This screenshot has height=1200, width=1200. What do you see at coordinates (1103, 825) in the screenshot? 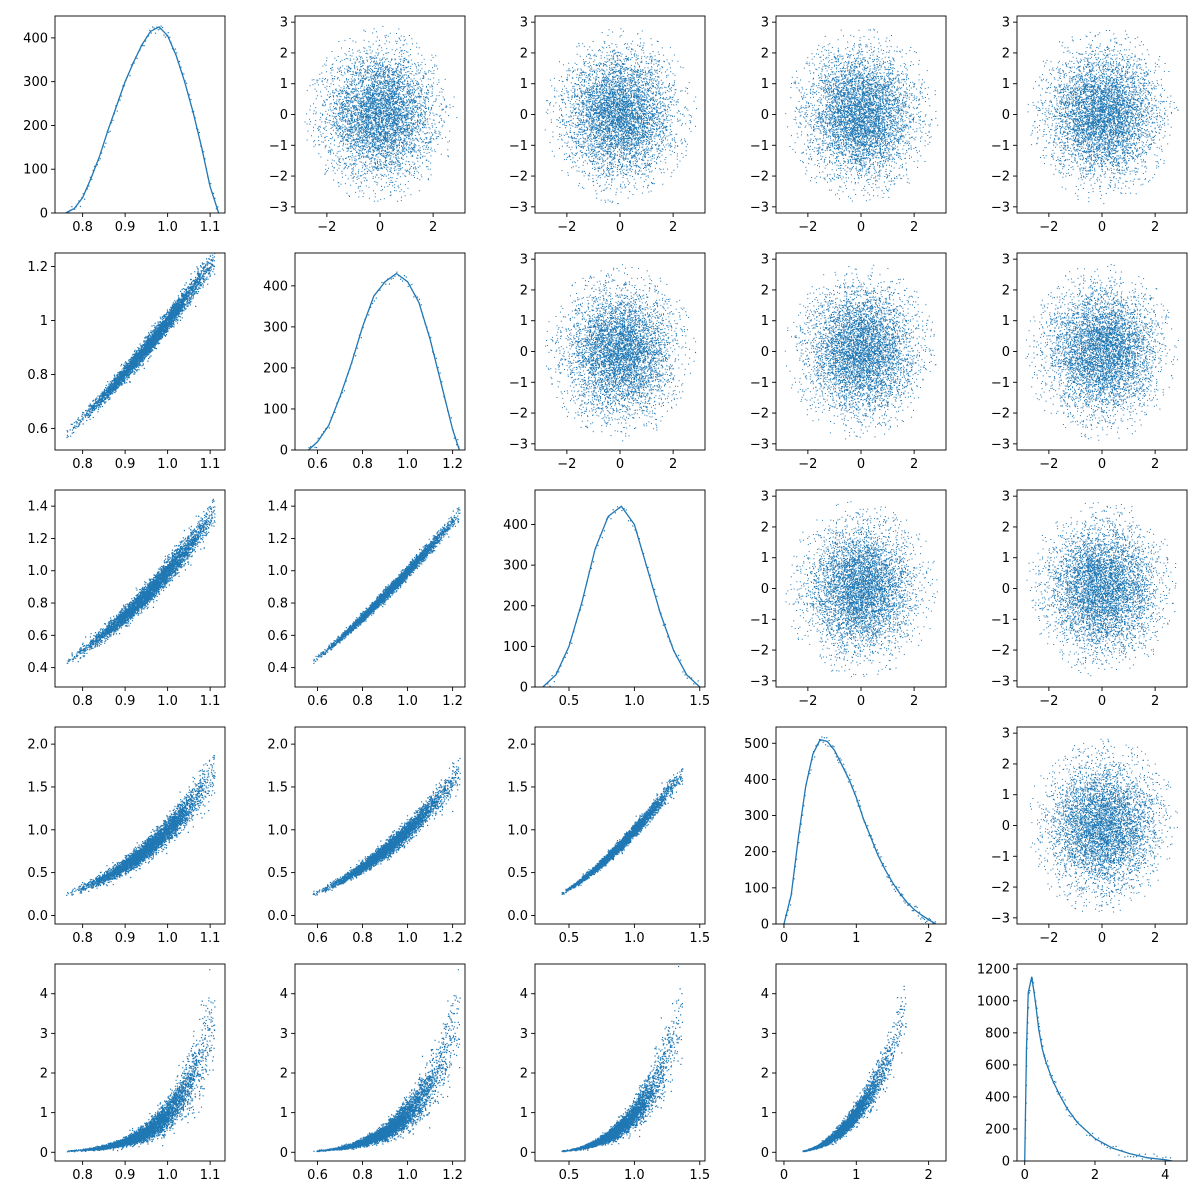
I see `scatter-points` at bounding box center [1103, 825].